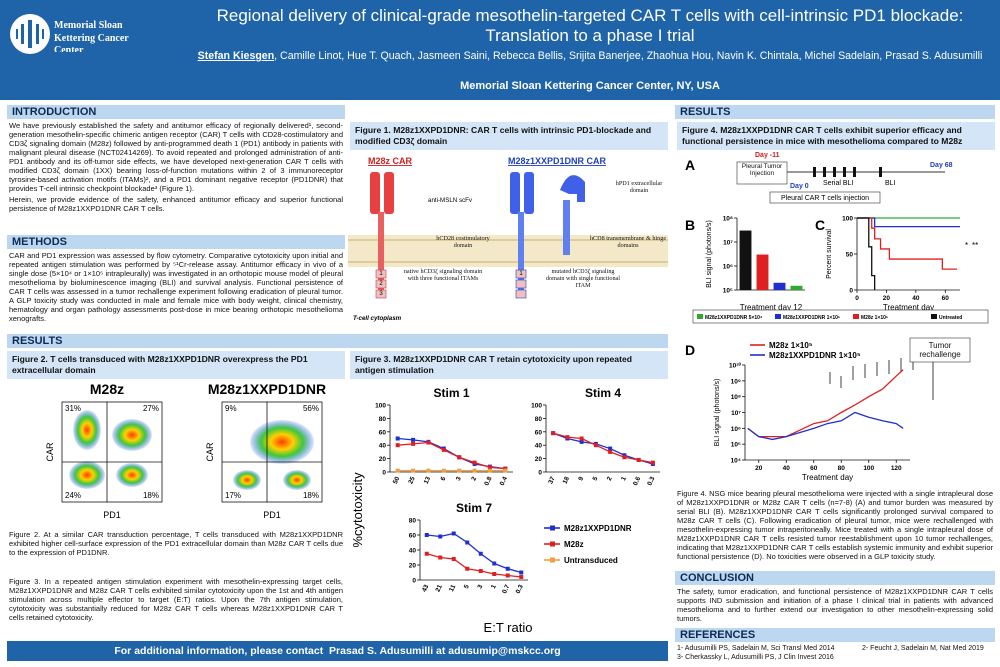  What do you see at coordinates (381, 284) in the screenshot?
I see `itam: 2` at bounding box center [381, 284].